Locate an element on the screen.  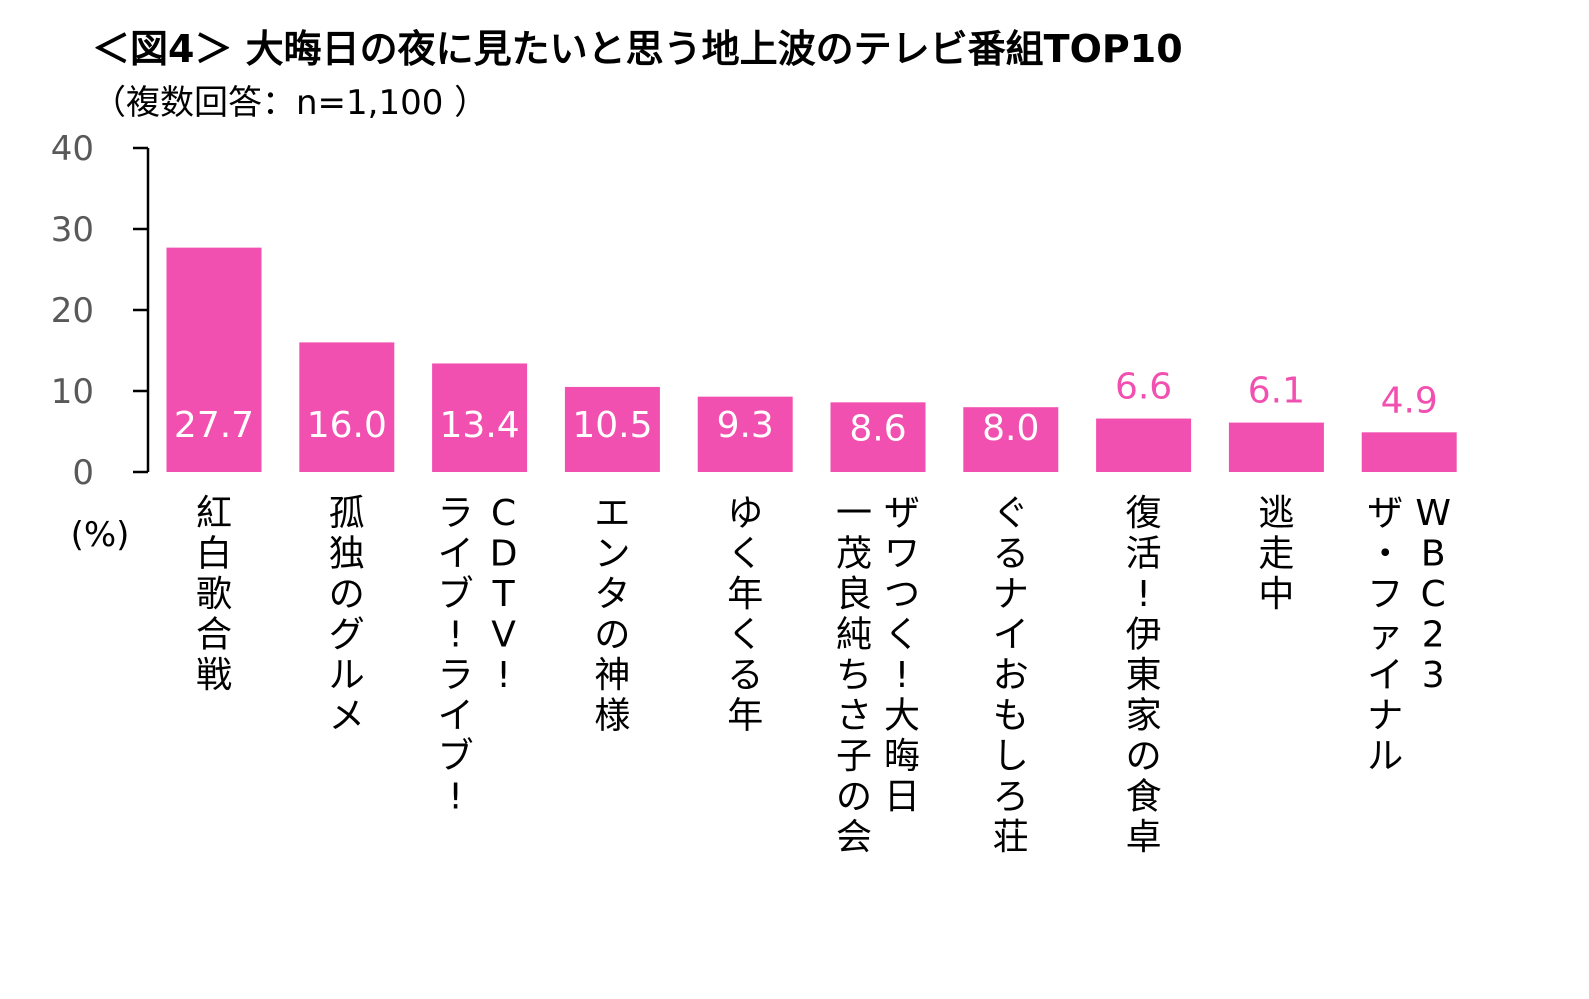
category-label-char: 逃 is located at coordinates (1276, 513).